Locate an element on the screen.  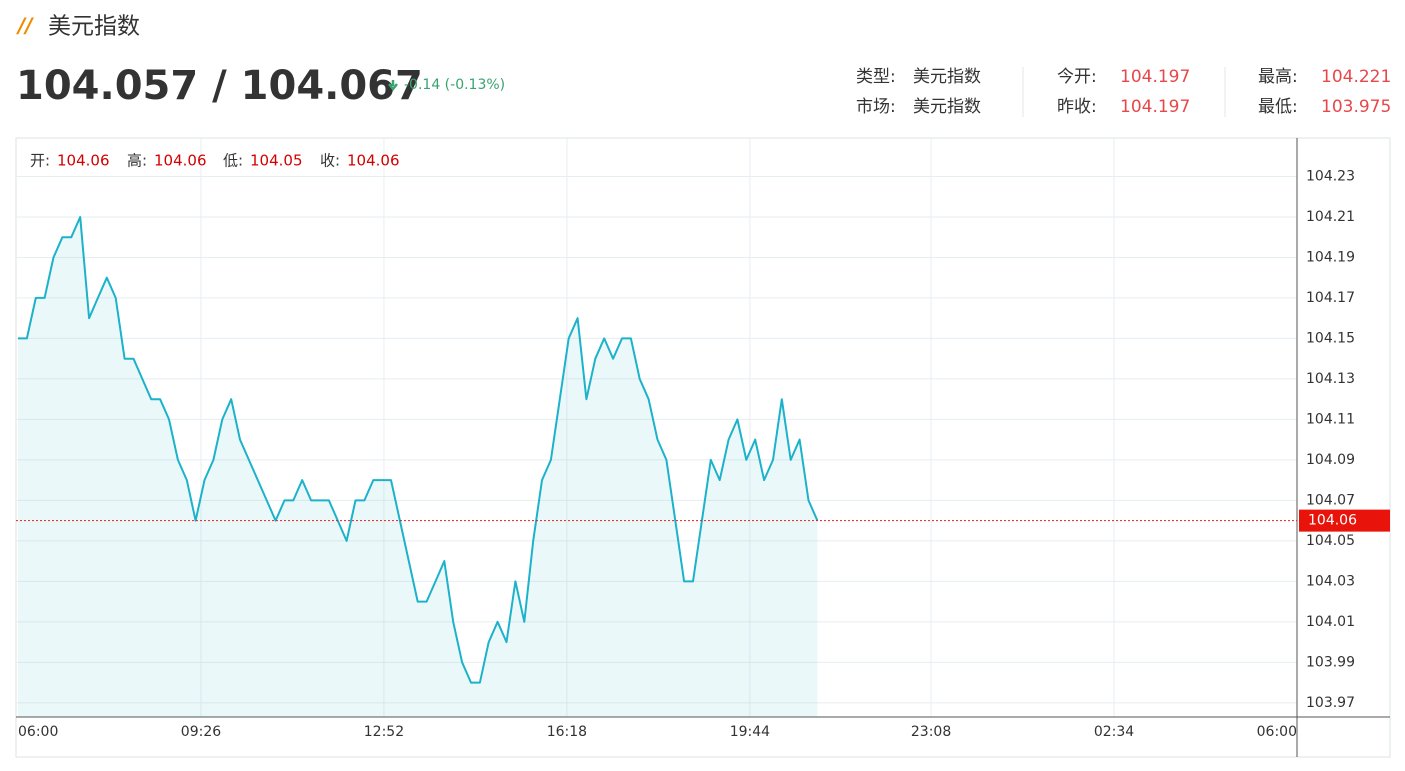
x-tick-label: 16:18 is located at coordinates (567, 732).